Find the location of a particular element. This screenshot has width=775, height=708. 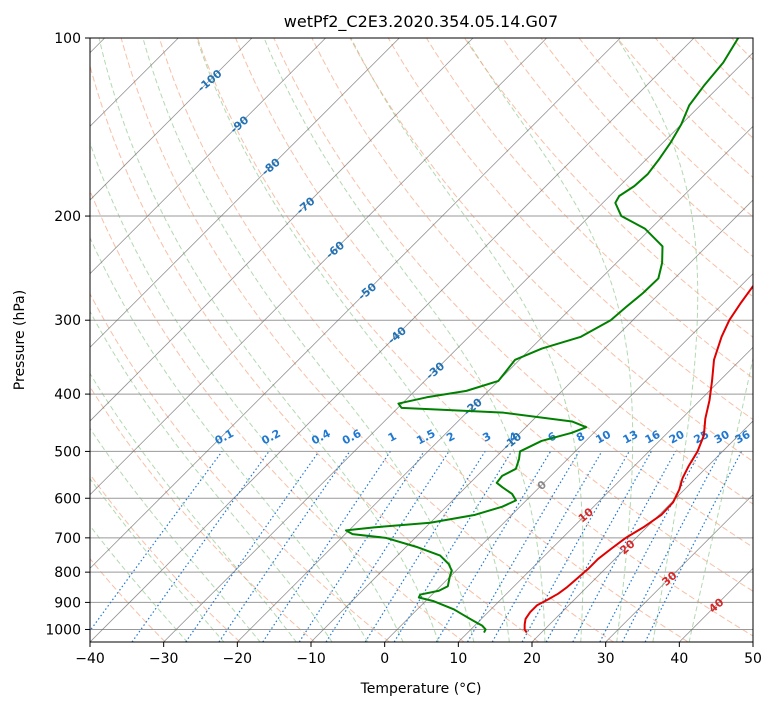

temperature-profile-line is located at coordinates (638, 459).